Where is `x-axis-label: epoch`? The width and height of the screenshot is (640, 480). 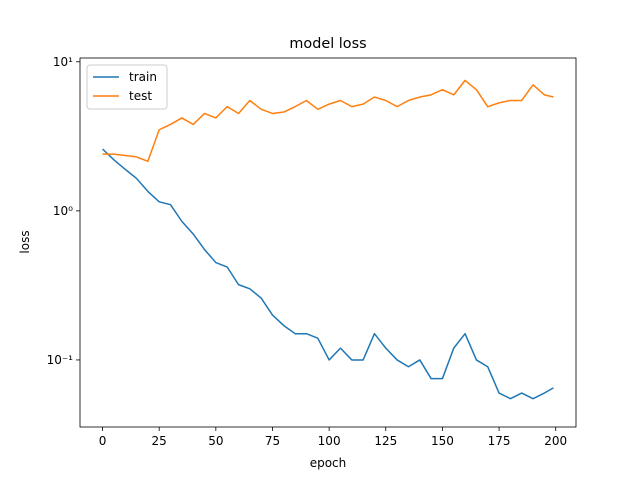 x-axis-label: epoch is located at coordinates (328, 463).